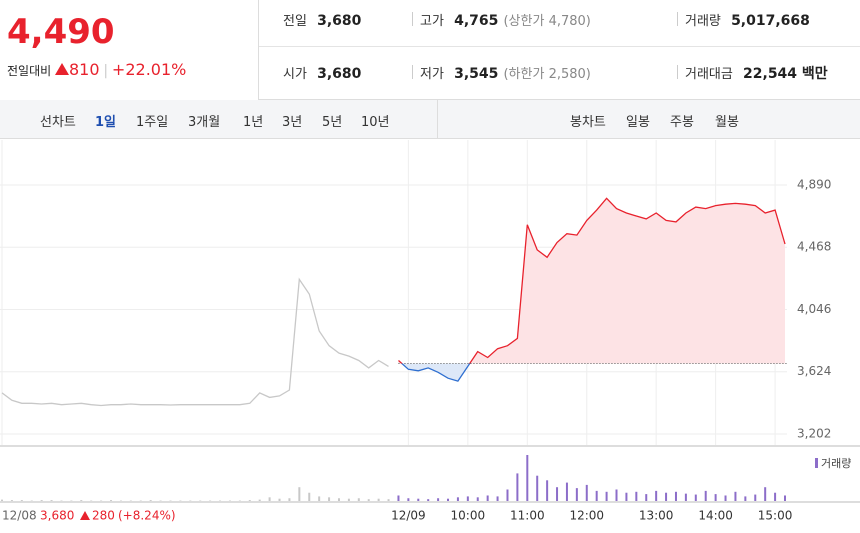 The height and width of the screenshot is (533, 860). I want to click on tab-divider, so click(437, 119).